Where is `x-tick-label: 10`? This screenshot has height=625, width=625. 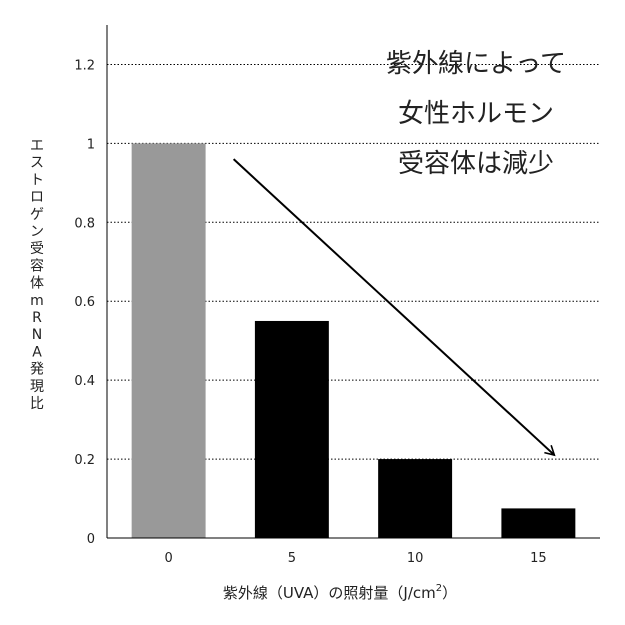
x-tick-label: 10 is located at coordinates (415, 558).